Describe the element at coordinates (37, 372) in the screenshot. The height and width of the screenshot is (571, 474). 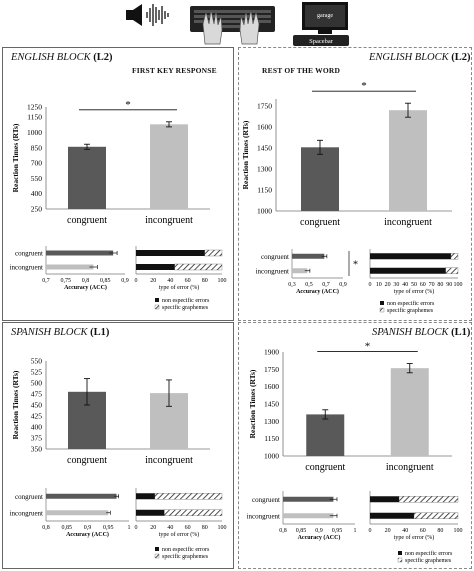
I see `y-tick-label: 525` at that location.